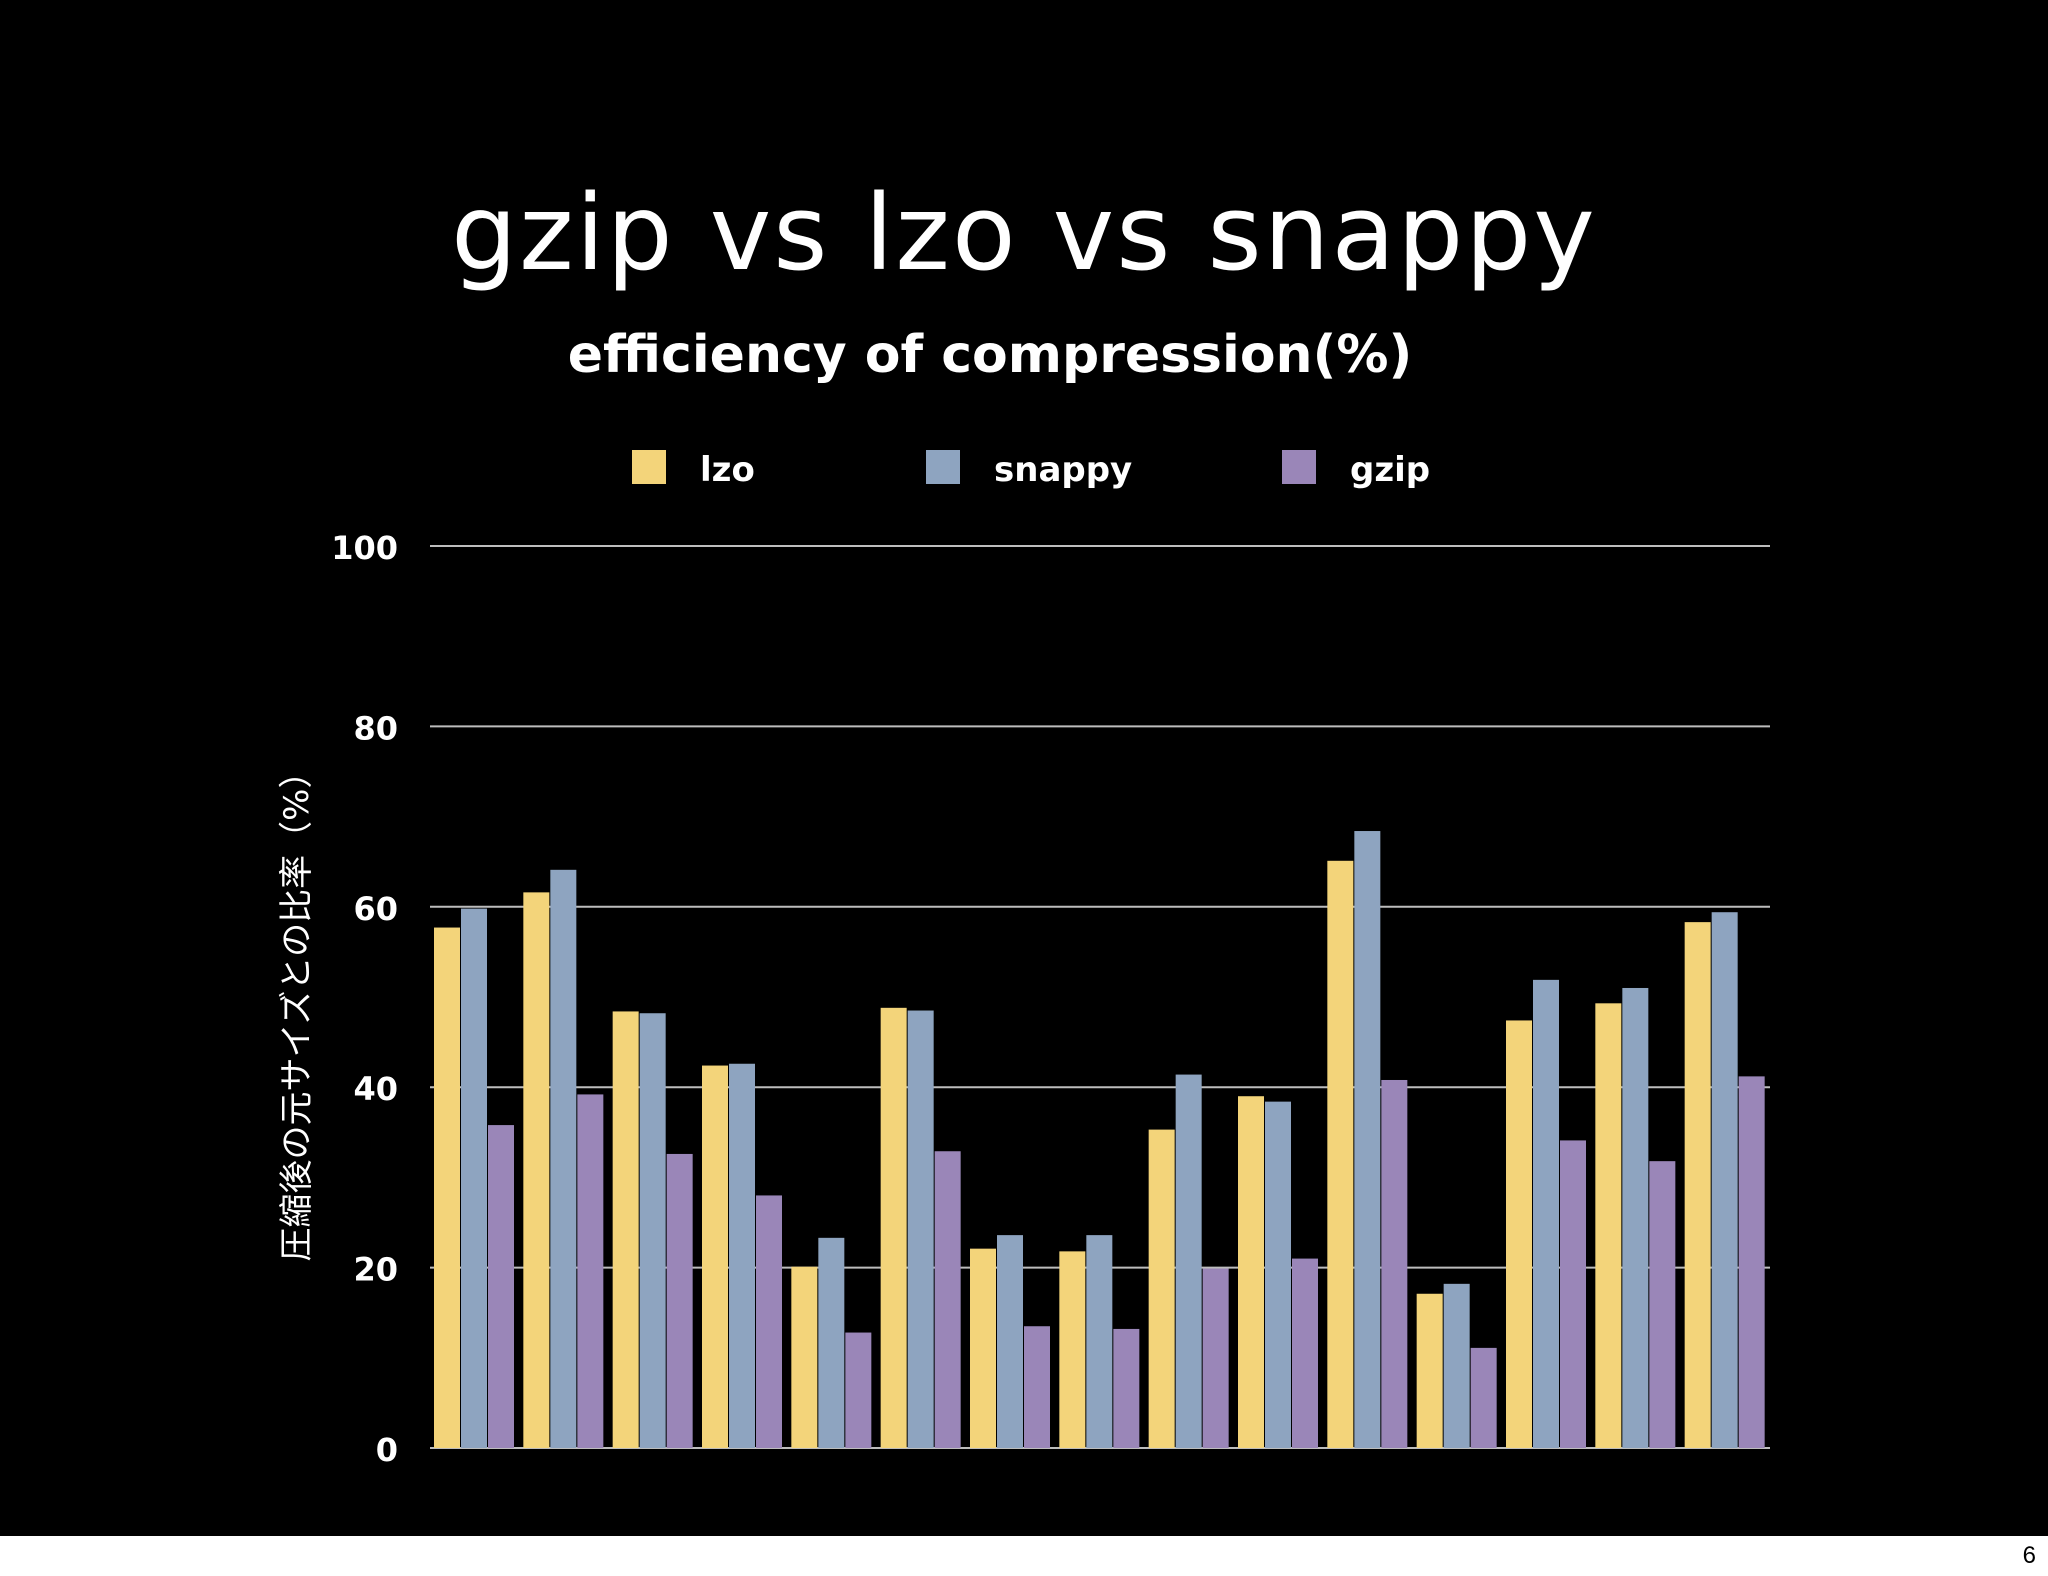 This screenshot has height=1576, width=2048. Describe the element at coordinates (364, 548) in the screenshot. I see `y-tick-label: 100` at that location.